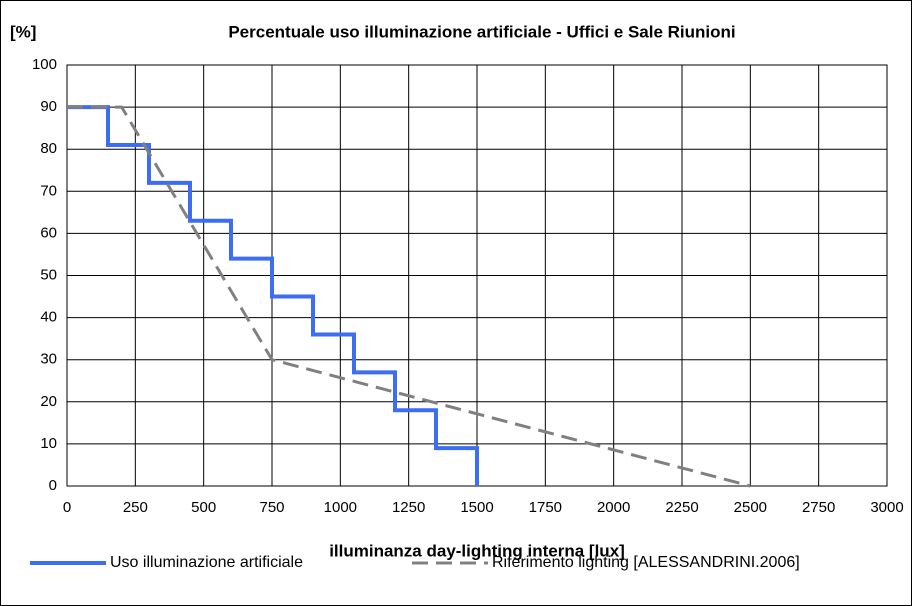 The width and height of the screenshot is (912, 606). I want to click on y-tick-label: 20, so click(48, 401).